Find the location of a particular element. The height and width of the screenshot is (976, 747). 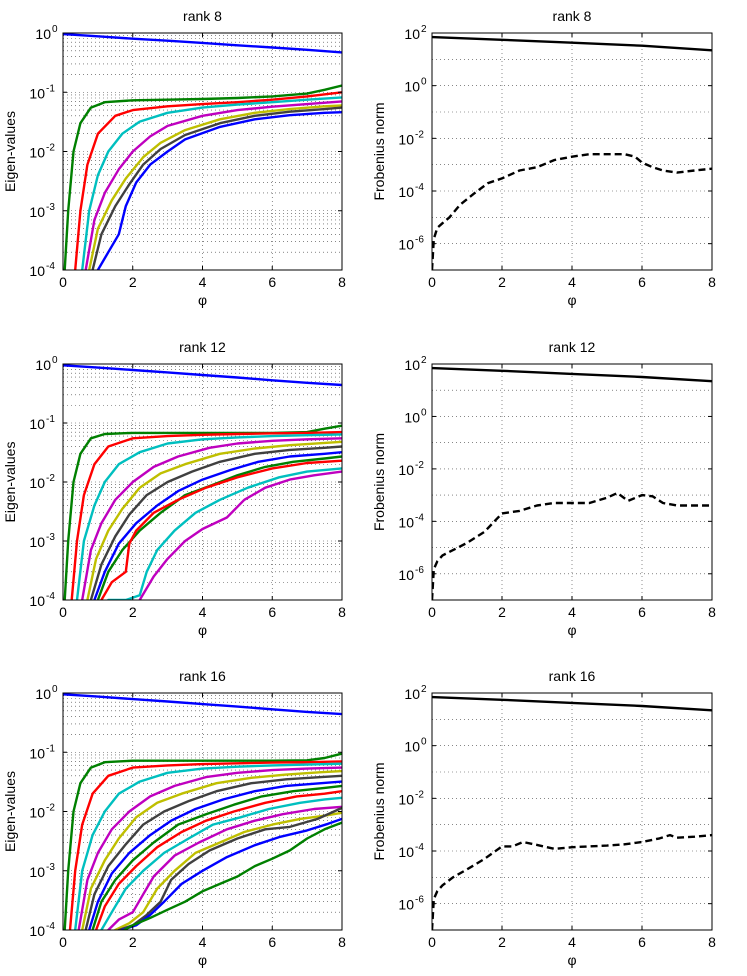

plot-area is located at coordinates (572, 151).